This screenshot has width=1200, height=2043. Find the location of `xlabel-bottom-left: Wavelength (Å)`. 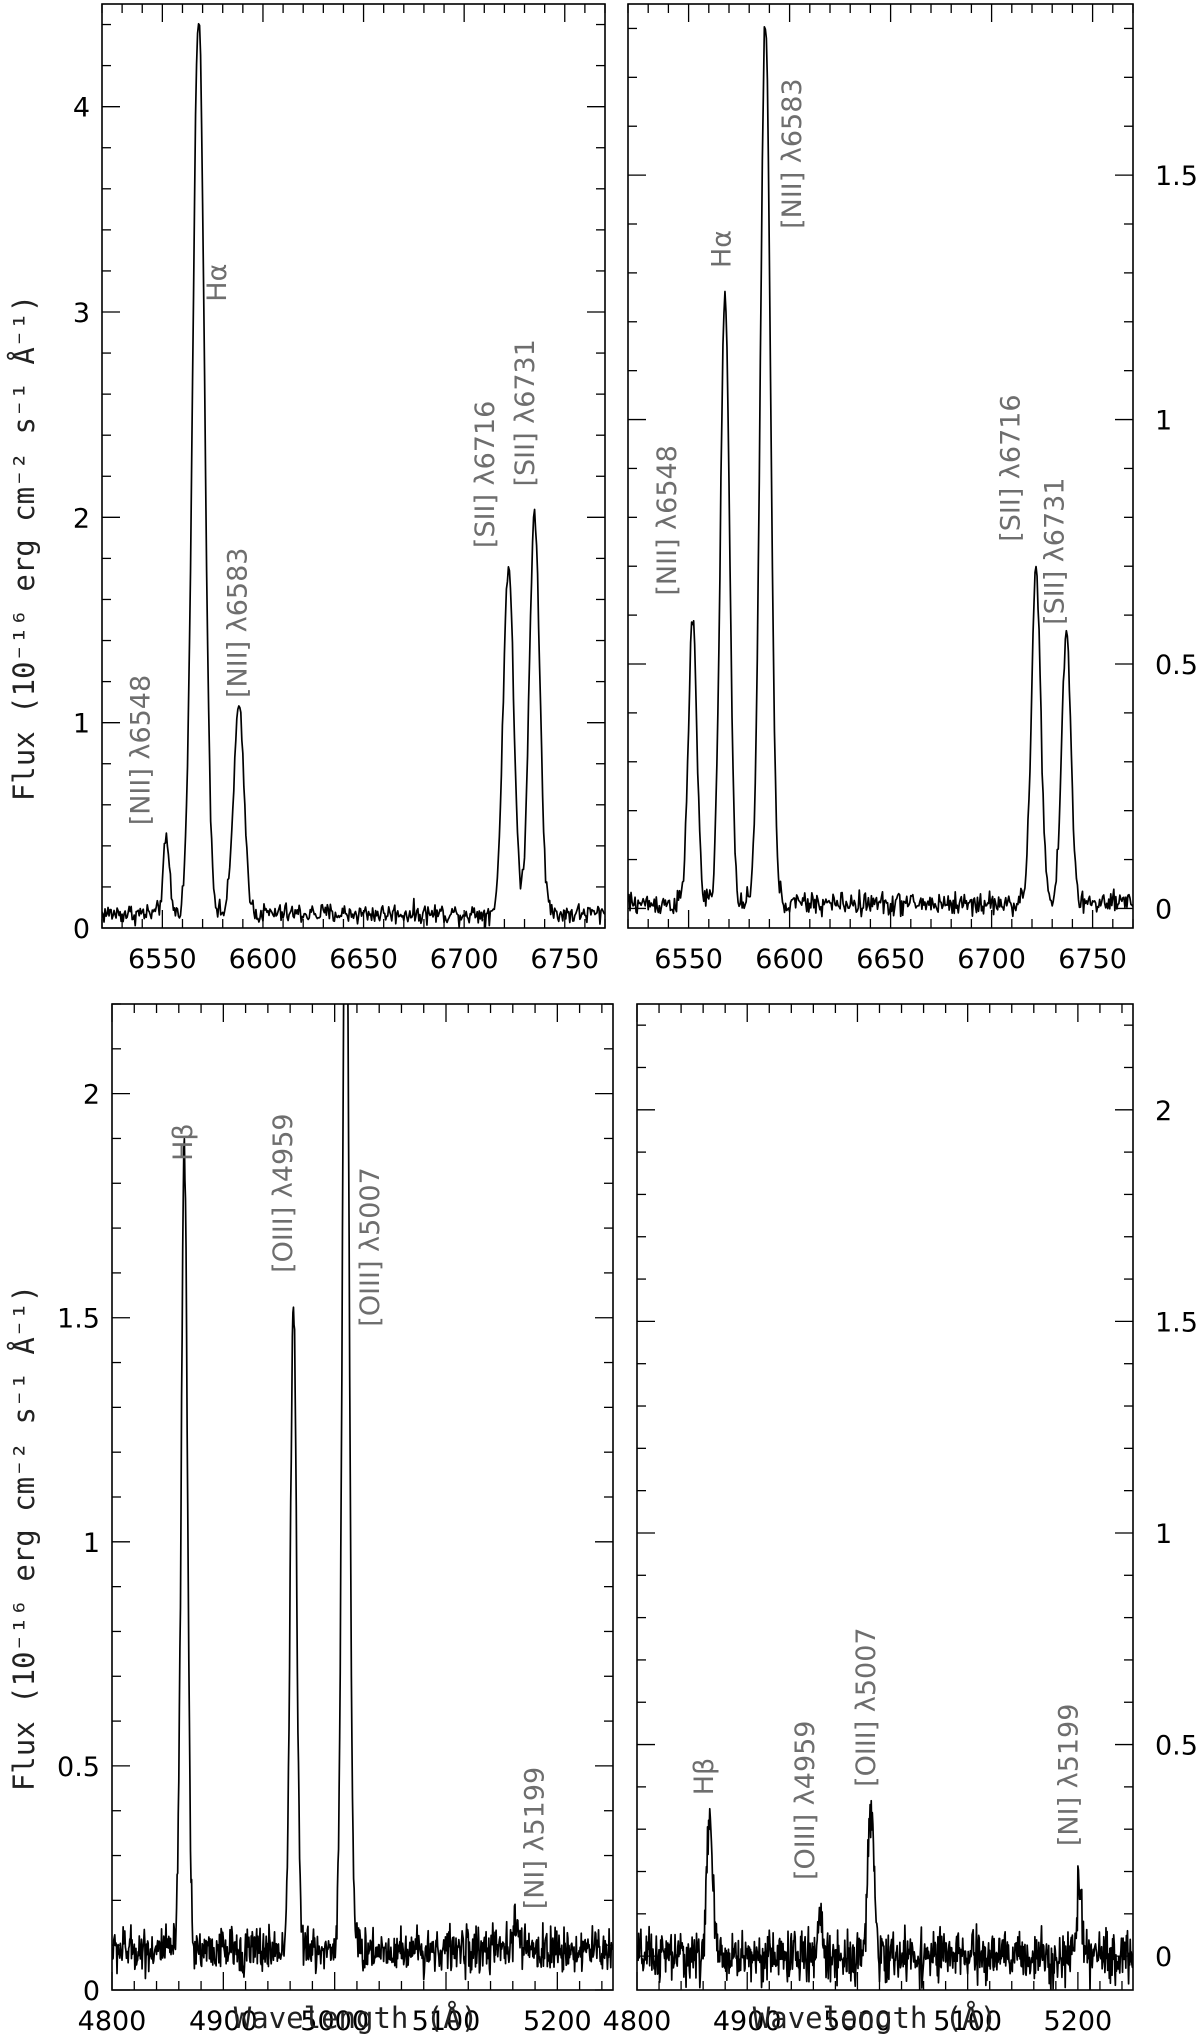

xlabel-bottom-left: Wavelength (Å) is located at coordinates (356, 2018).